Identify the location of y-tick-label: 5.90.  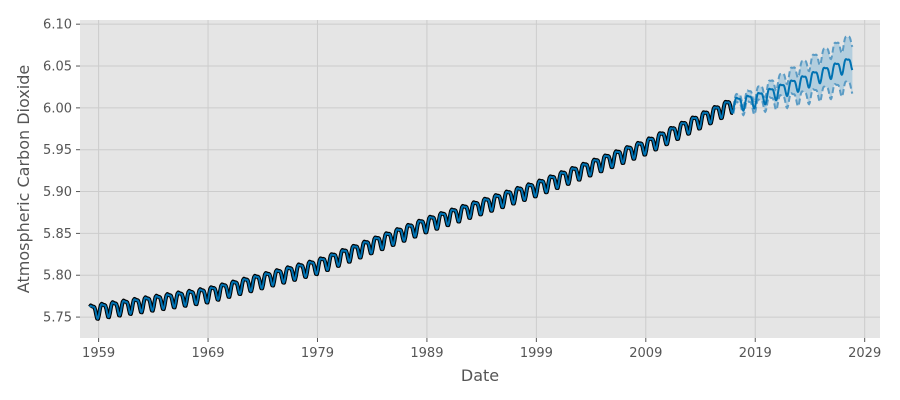
(57, 192).